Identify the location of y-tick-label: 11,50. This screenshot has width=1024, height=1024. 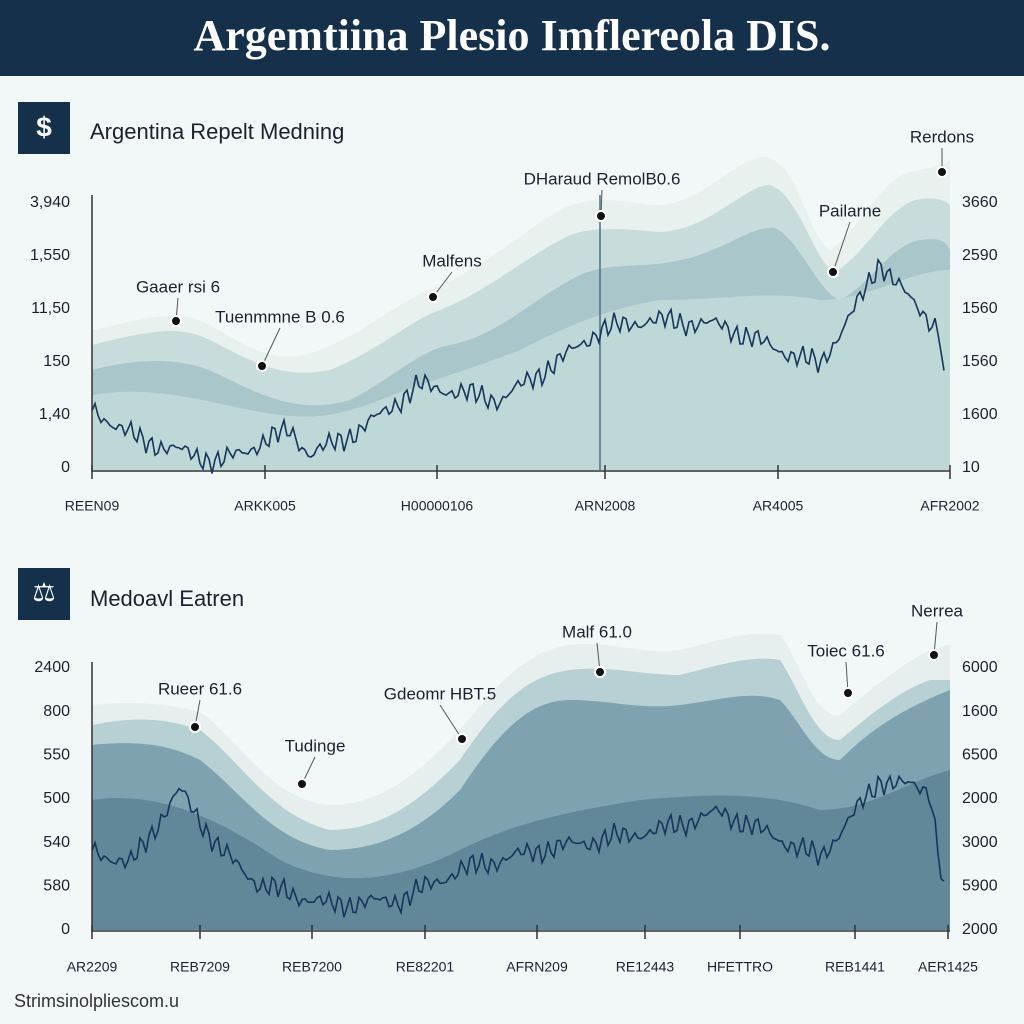
(50, 308).